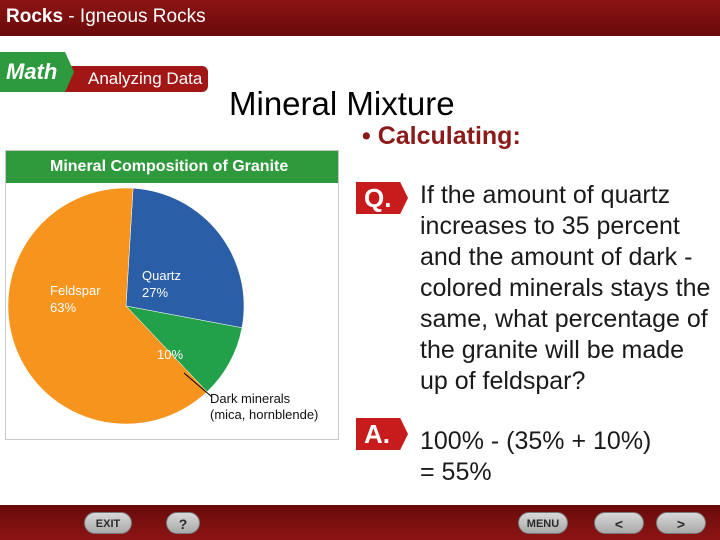  Describe the element at coordinates (63, 307) in the screenshot. I see `feldspar-value: 63%` at that location.